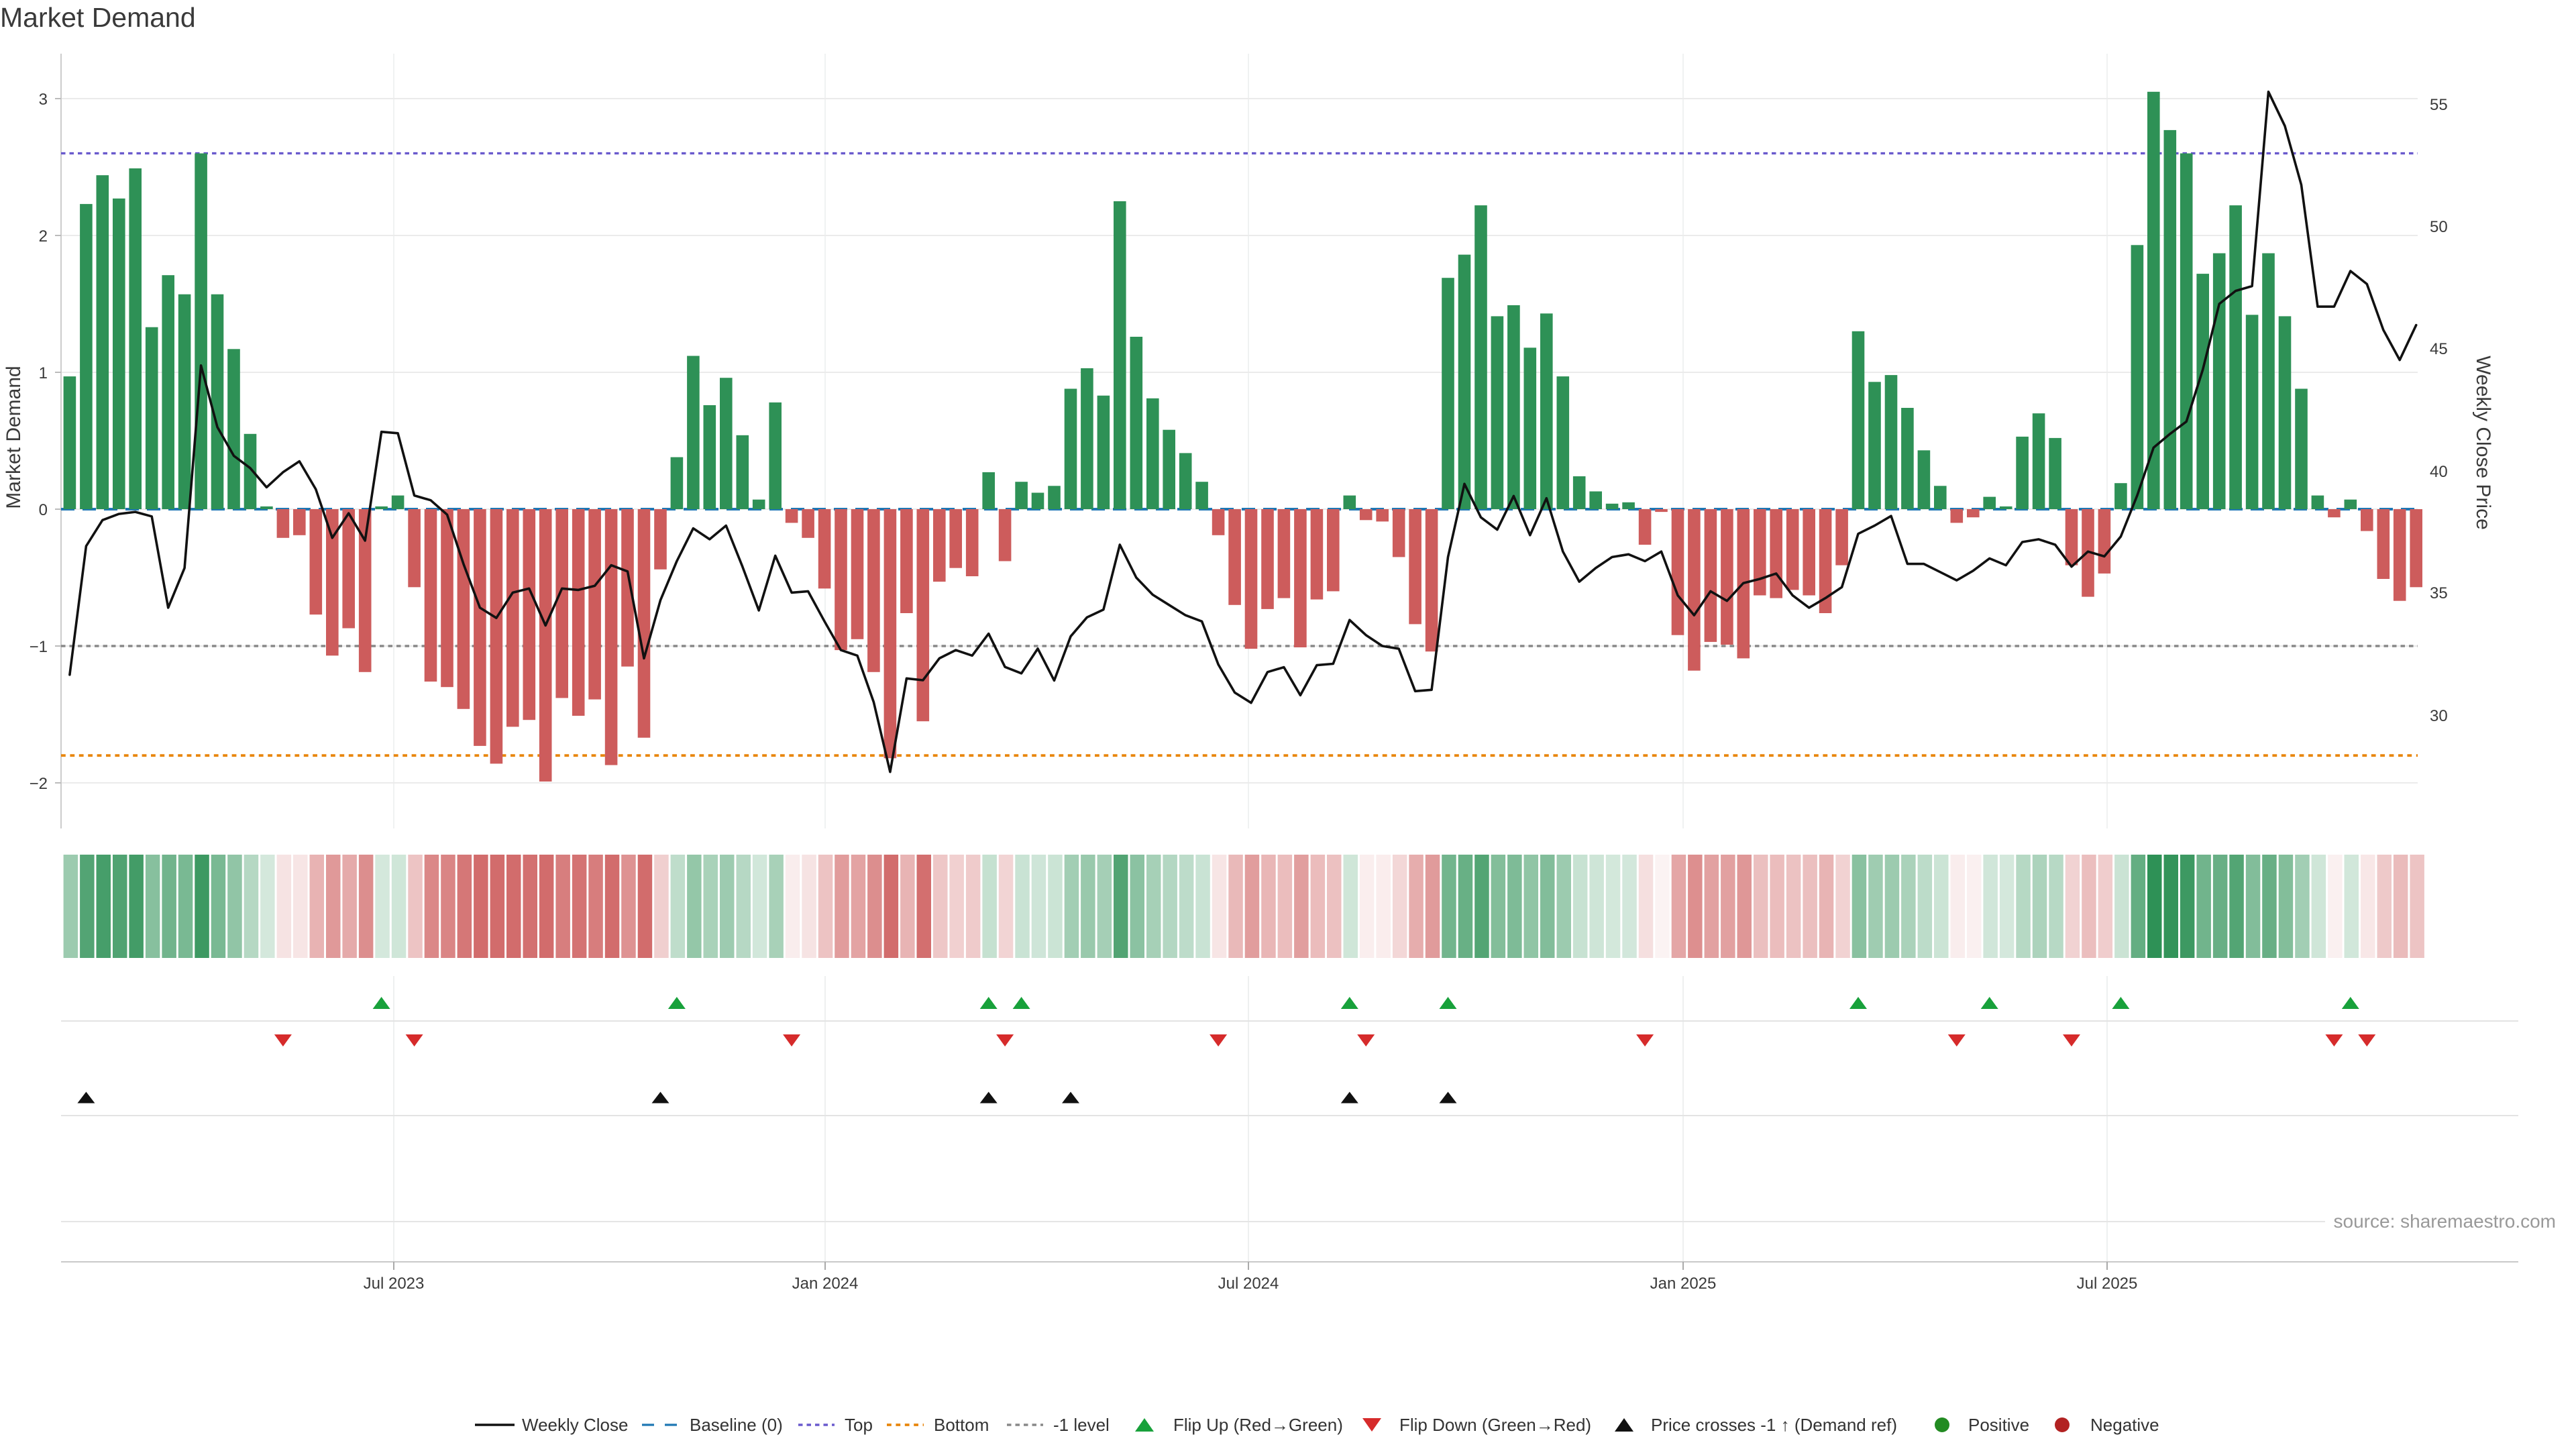 This screenshot has height=1449, width=2576. I want to click on svg-text: Flip Up (Red→Green), so click(1258, 1425).